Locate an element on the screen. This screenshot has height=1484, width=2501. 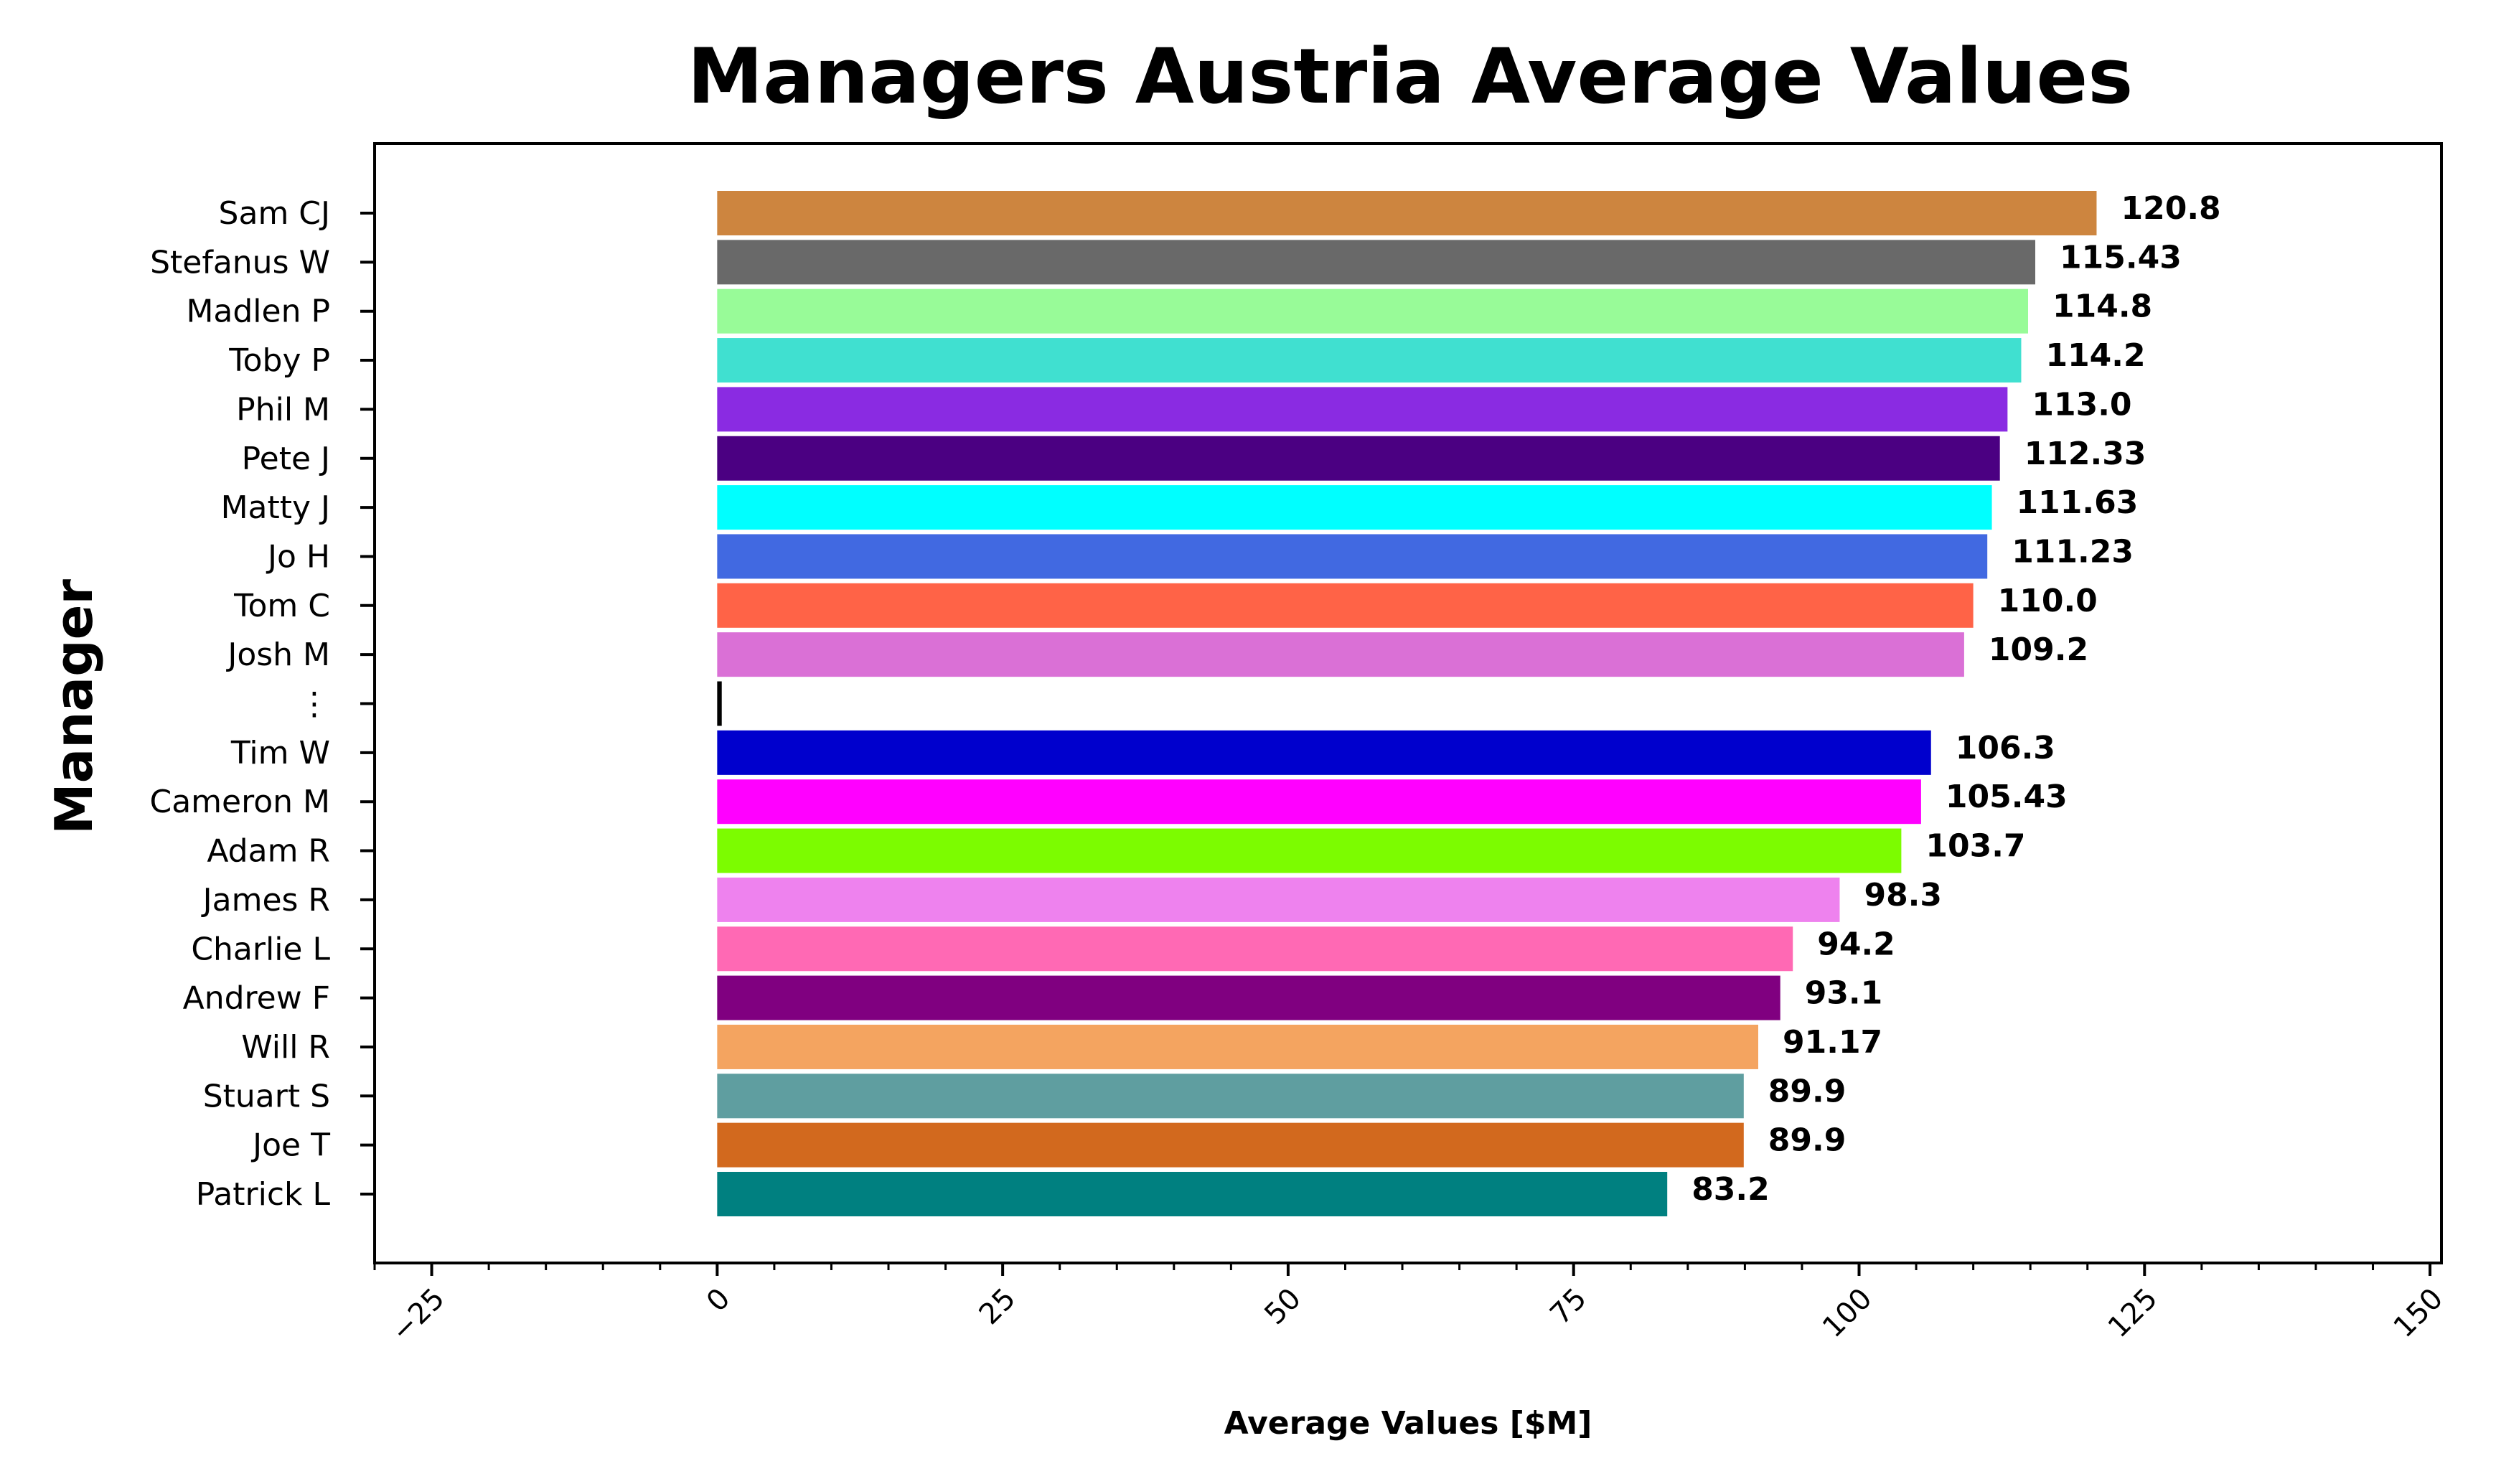
y-tick-label: Andrew F is located at coordinates (256, 998).